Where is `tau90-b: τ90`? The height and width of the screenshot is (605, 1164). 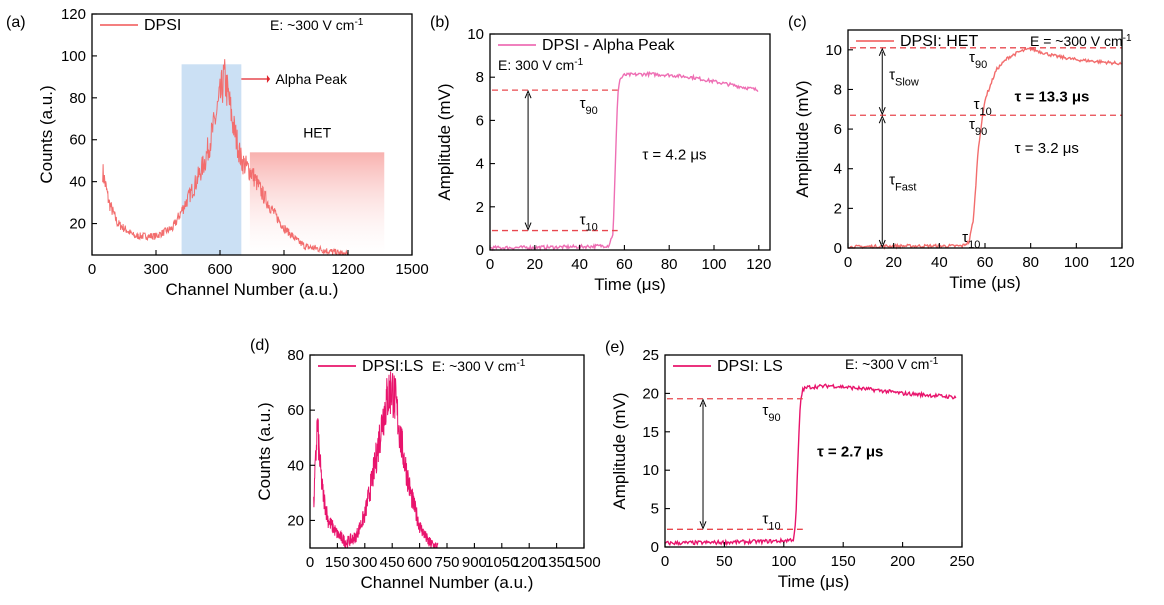
tau90-b: τ90 is located at coordinates (589, 106).